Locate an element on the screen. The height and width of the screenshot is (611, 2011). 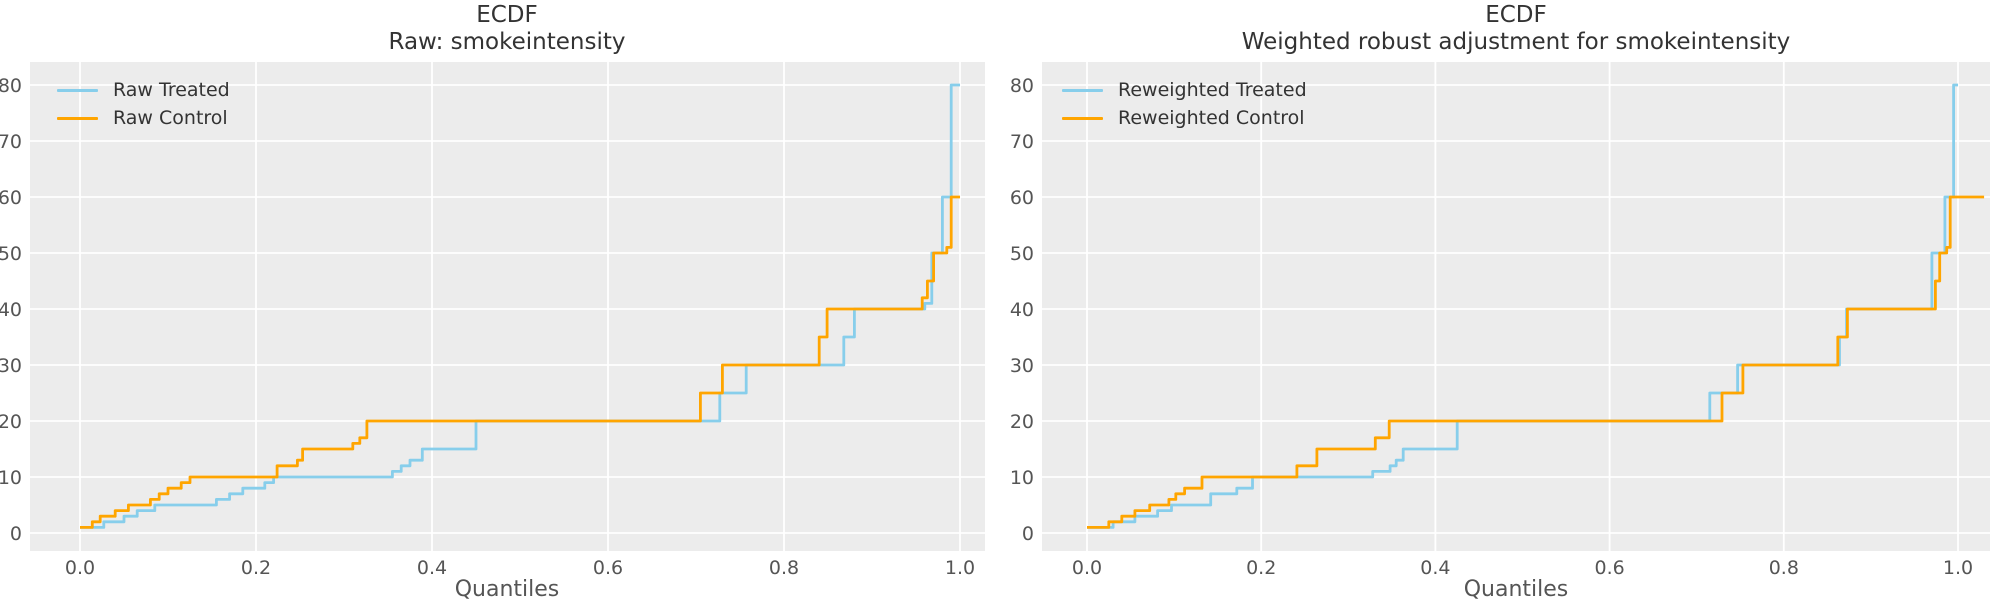
x-axis-label-right: Quantiles is located at coordinates (1516, 589).